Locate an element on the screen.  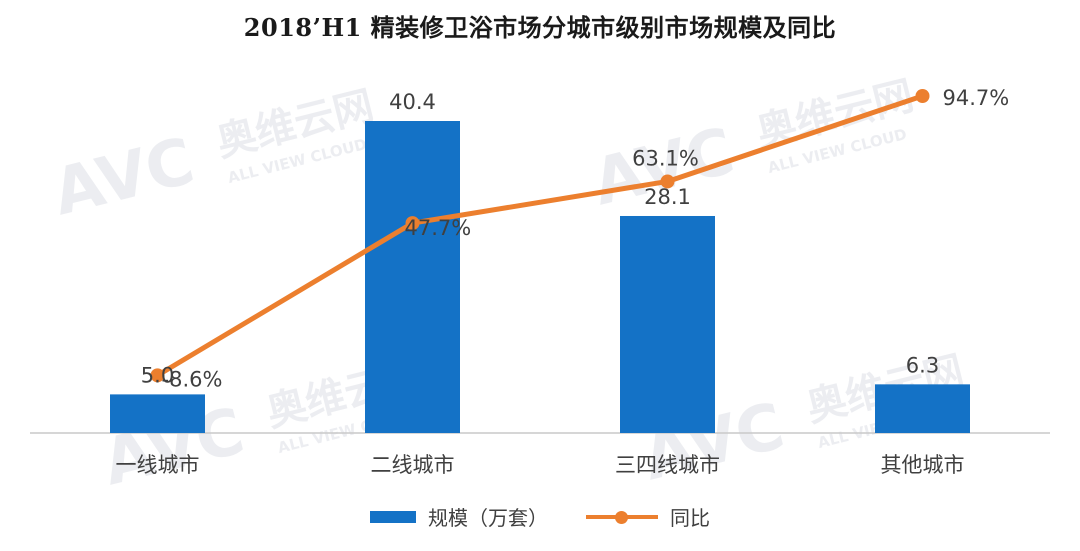
category-label: 二线城市 is located at coordinates (413, 465).